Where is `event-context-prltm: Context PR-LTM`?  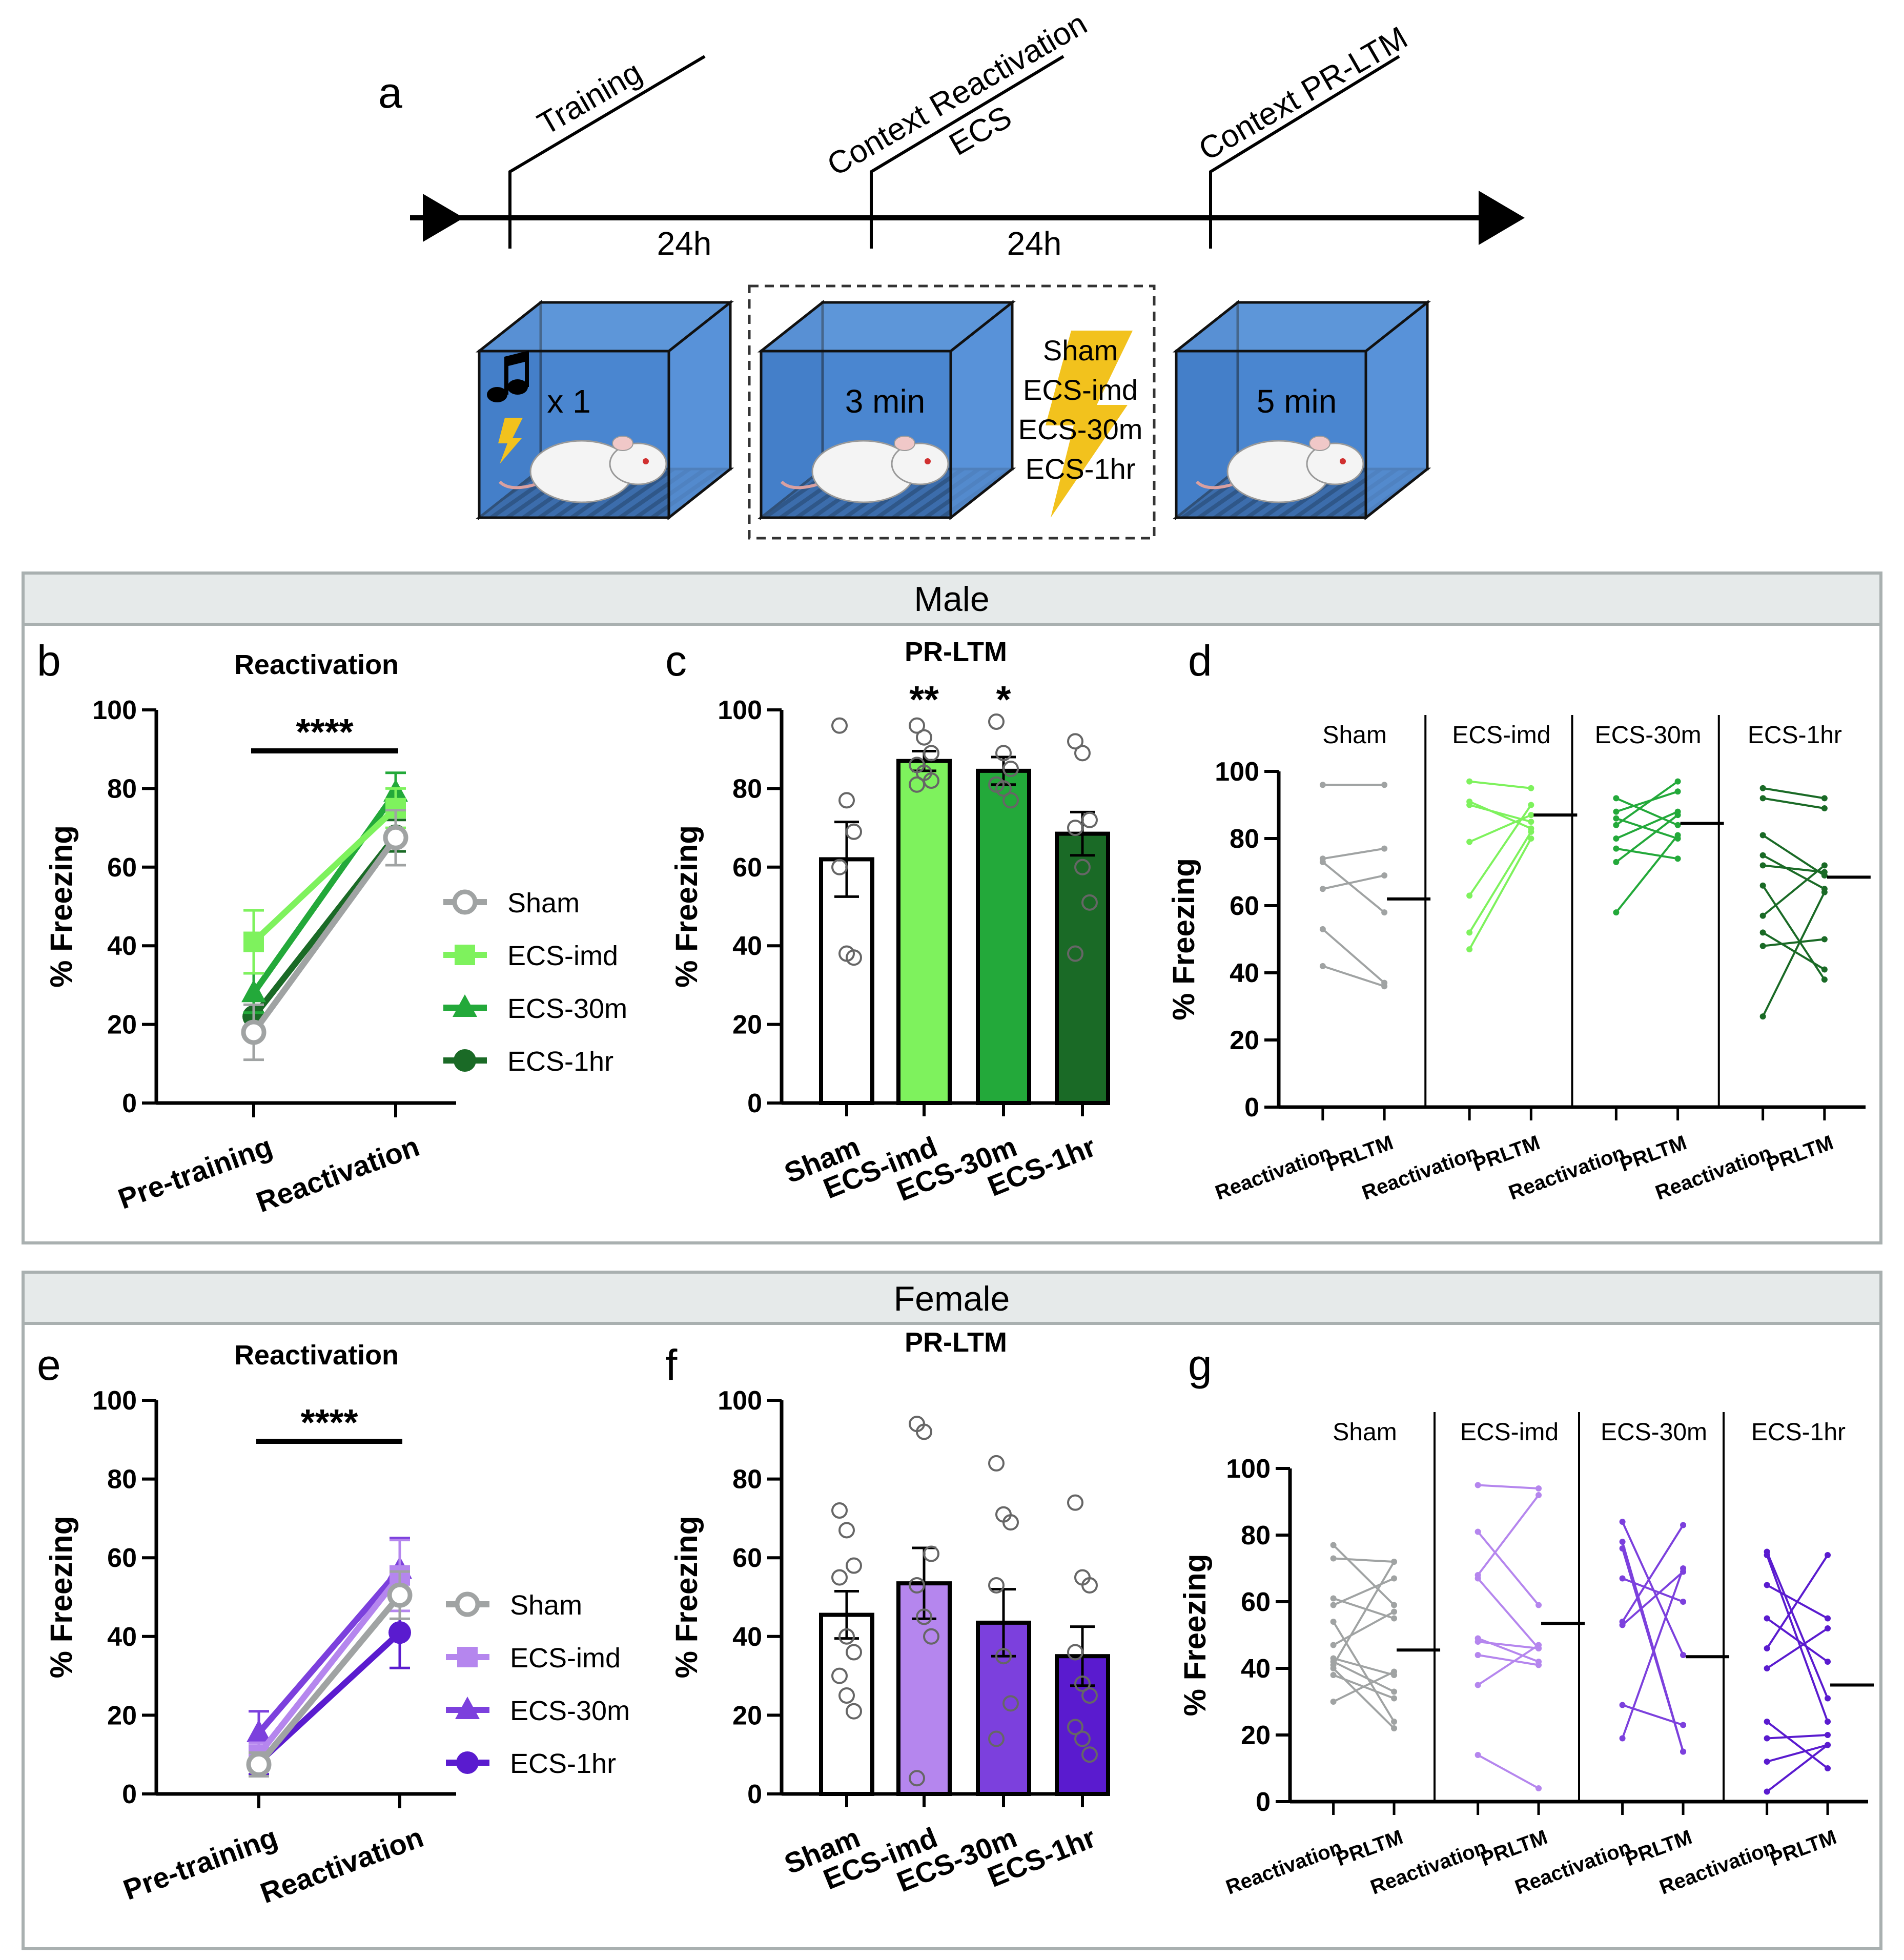
event-context-prltm: Context PR-LTM is located at coordinates (1303, 94).